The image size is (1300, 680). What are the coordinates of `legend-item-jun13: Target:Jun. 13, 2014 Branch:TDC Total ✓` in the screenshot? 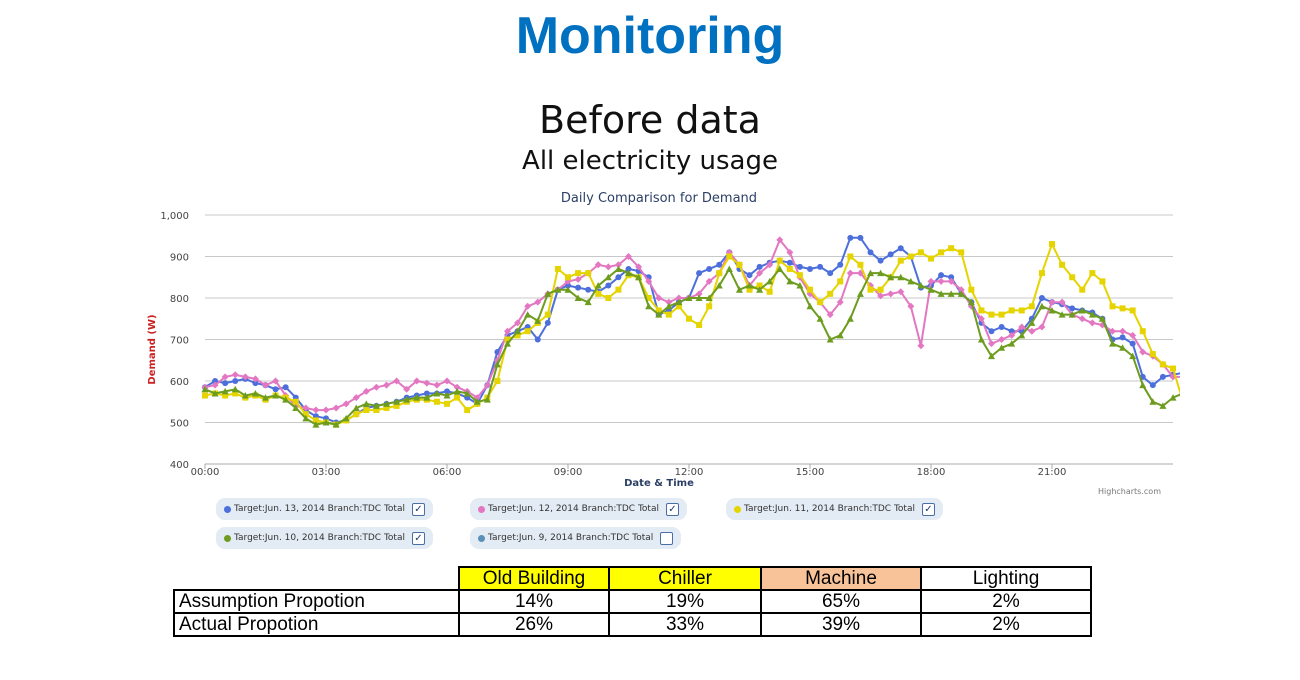 It's located at (324, 509).